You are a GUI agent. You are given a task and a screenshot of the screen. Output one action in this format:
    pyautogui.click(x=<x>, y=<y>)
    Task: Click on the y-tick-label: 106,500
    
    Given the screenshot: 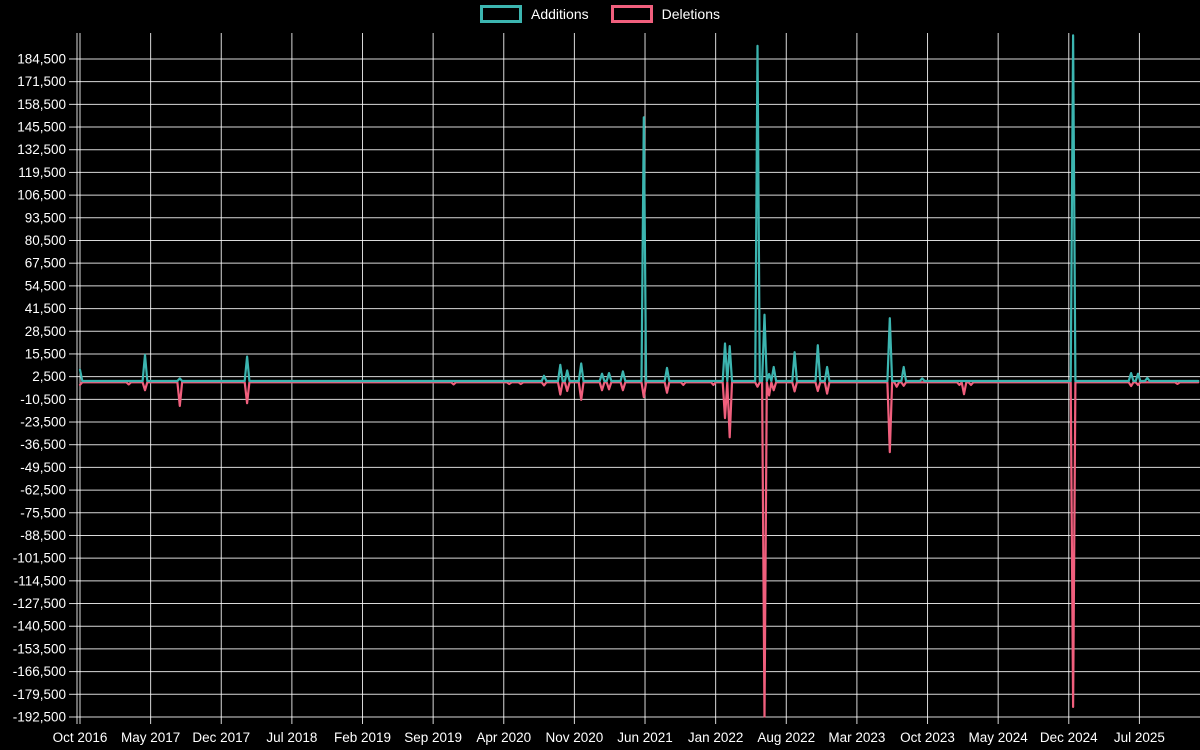 What is the action you would take?
    pyautogui.click(x=41, y=195)
    